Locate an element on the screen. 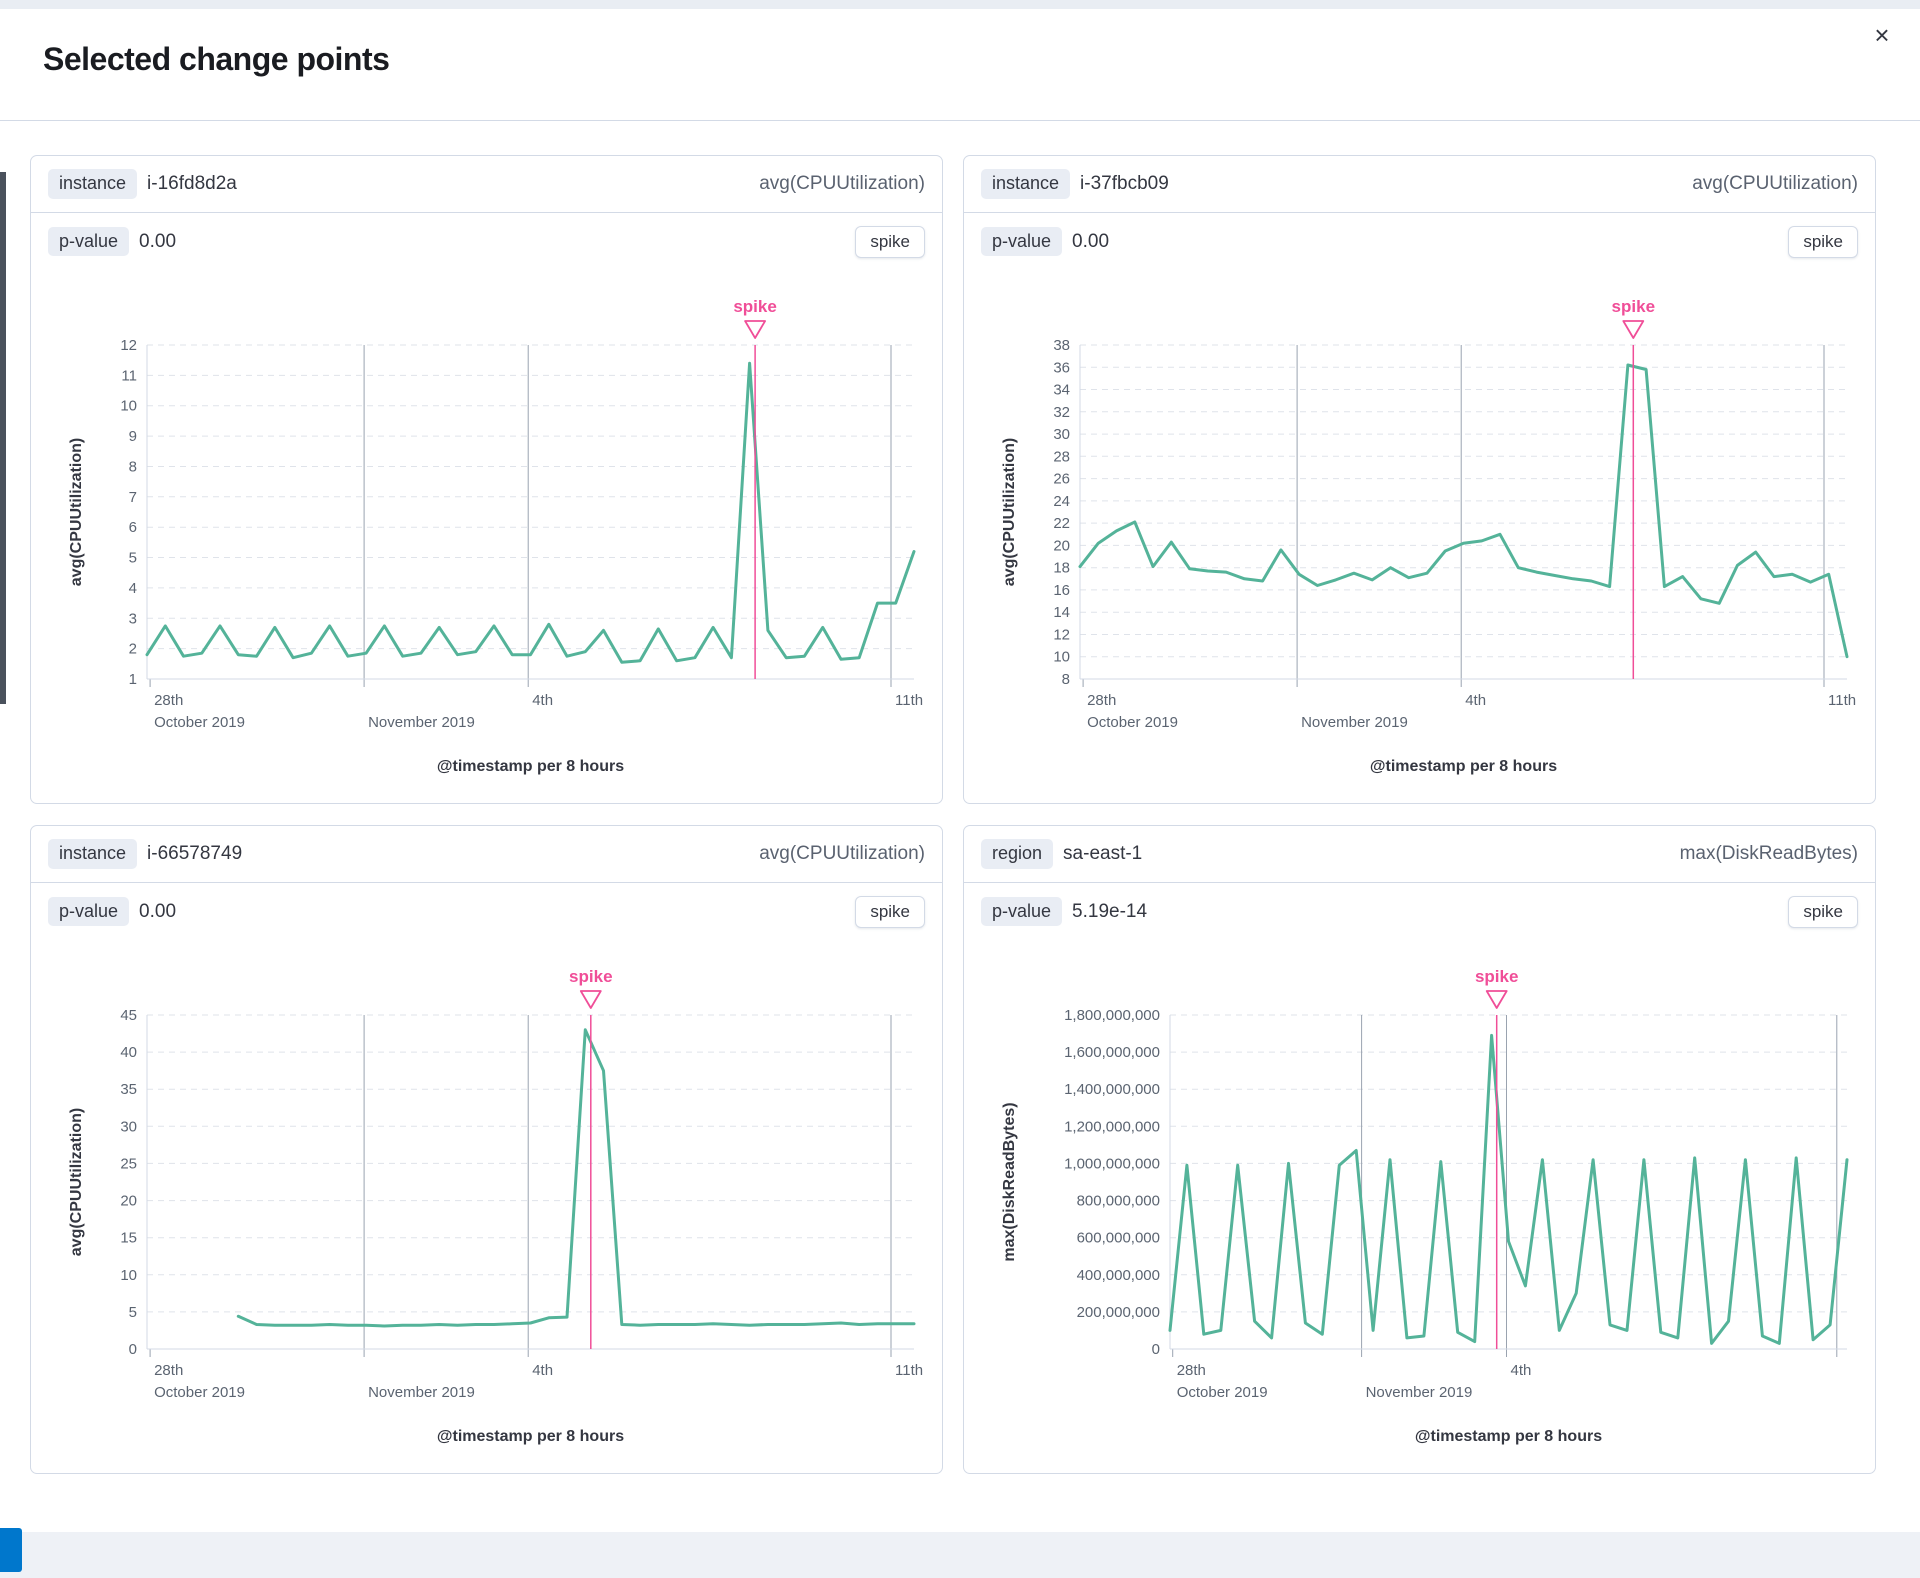  entity-value: i-66578749 is located at coordinates (195, 853).